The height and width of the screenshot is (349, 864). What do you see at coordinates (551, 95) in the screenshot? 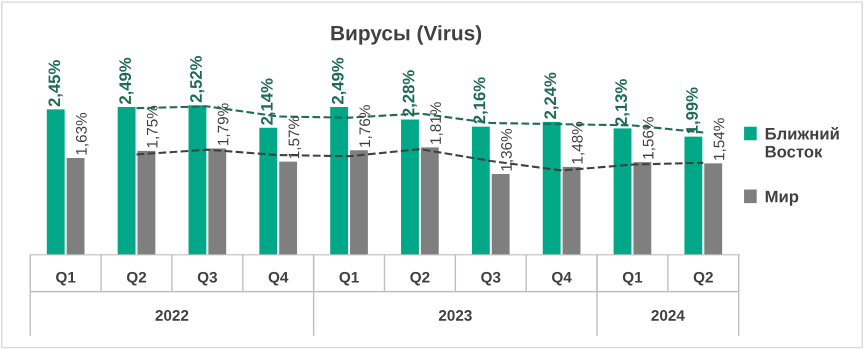
I see `data-label: 2,24%` at bounding box center [551, 95].